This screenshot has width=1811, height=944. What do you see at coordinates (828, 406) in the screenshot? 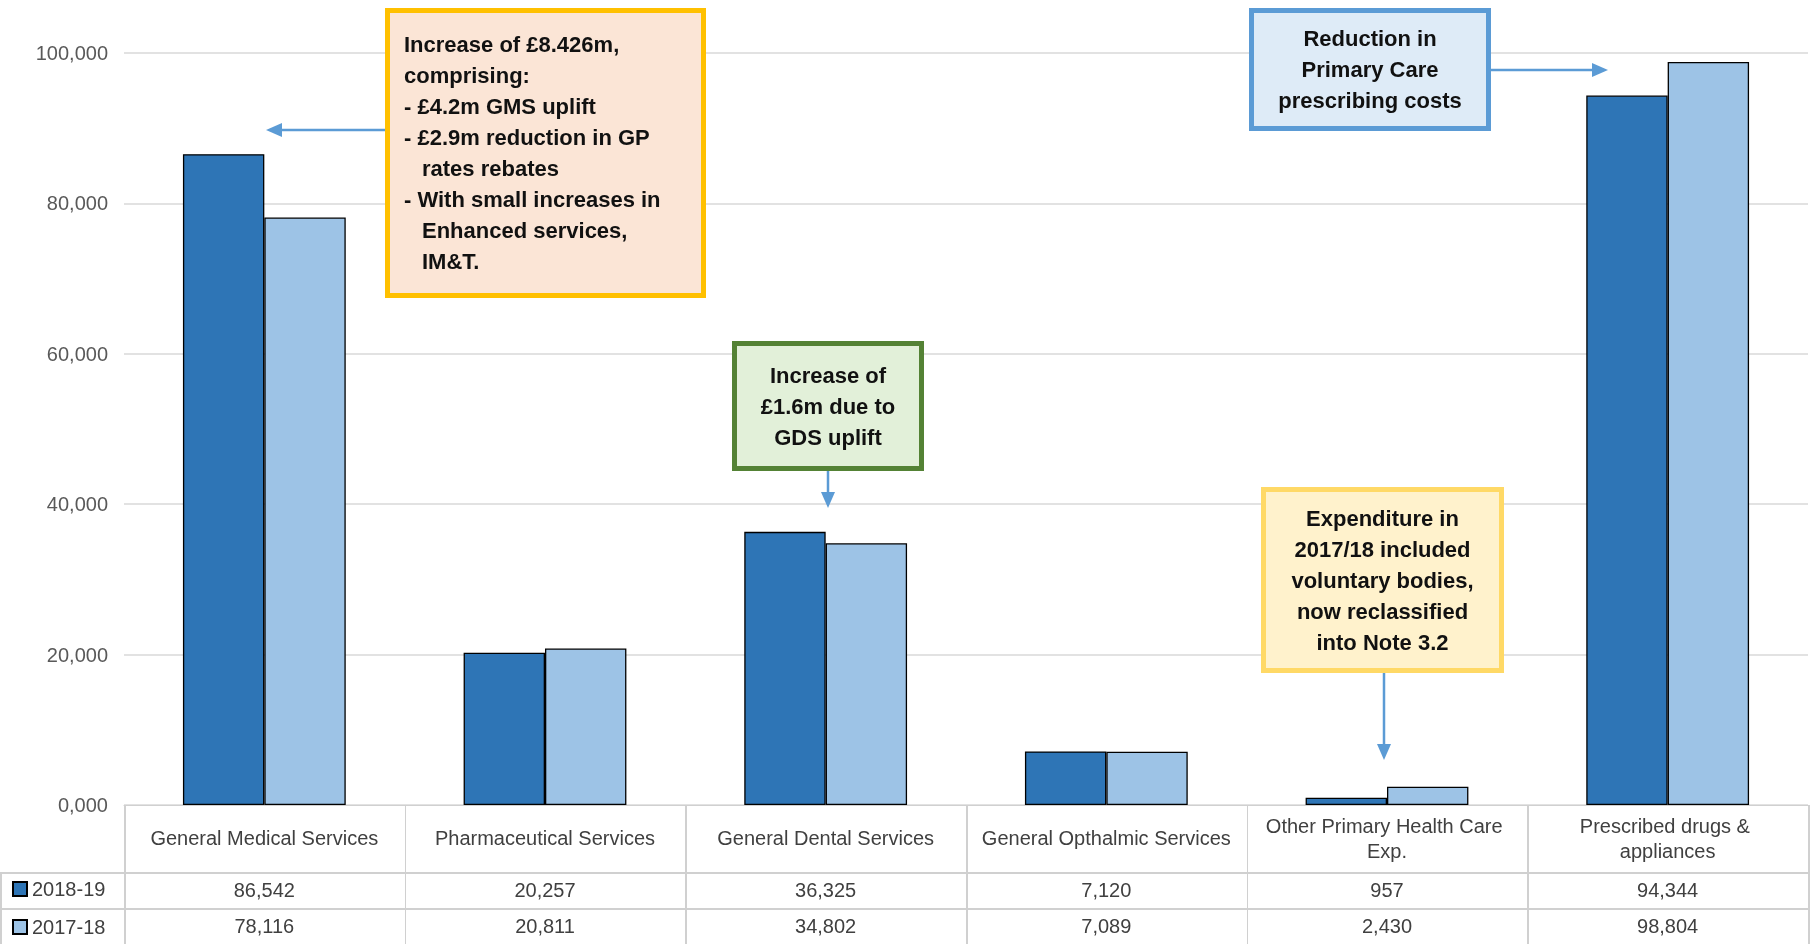
I see `annotation: Increase of £1.6m due to GDS uplift` at bounding box center [828, 406].